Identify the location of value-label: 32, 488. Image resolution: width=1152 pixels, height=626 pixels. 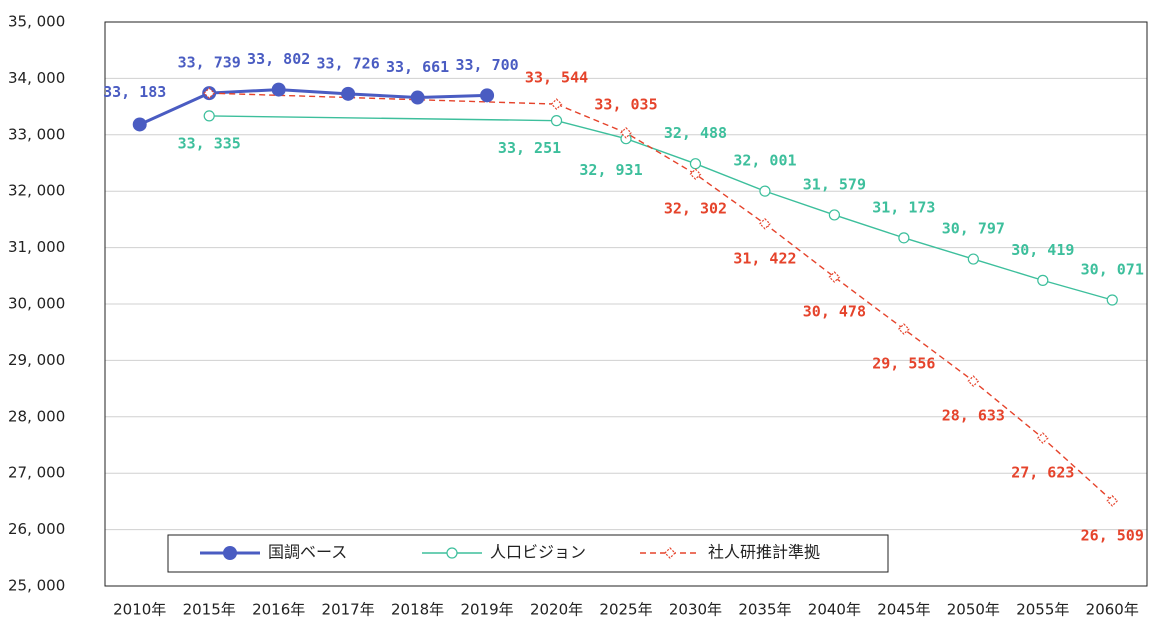
(695, 133).